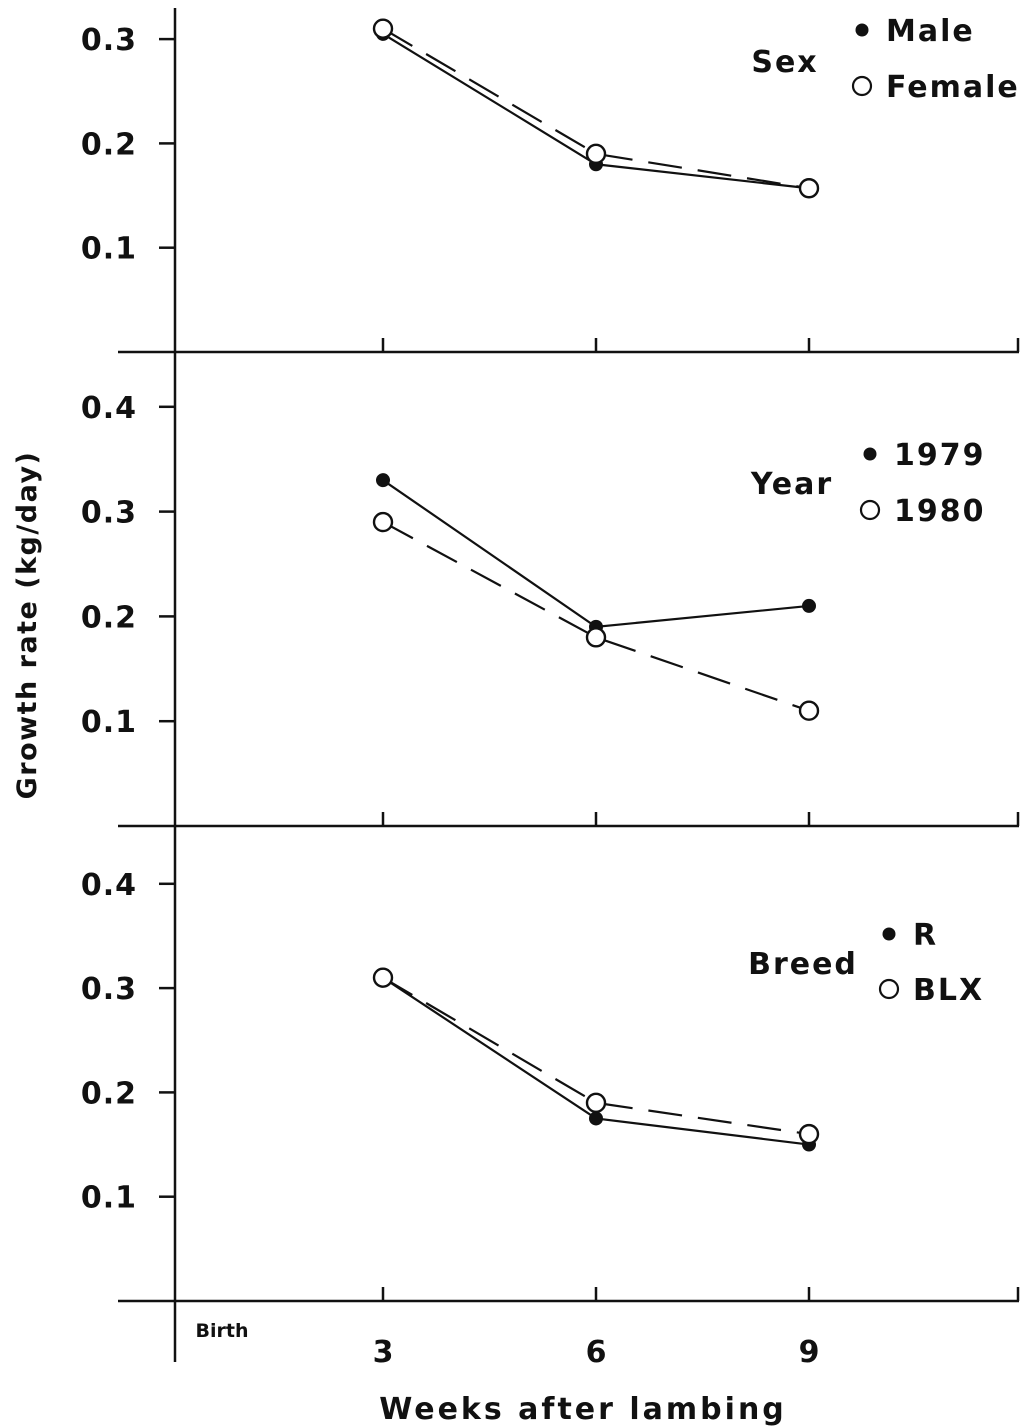 Image resolution: width=1021 pixels, height=1426 pixels. Describe the element at coordinates (596, 1118) in the screenshot. I see `data-point-r` at that location.